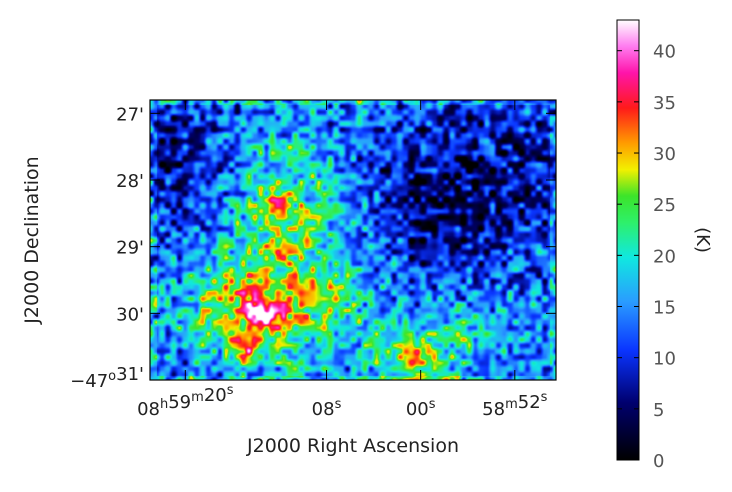 Image resolution: width=732 pixels, height=492 pixels. What do you see at coordinates (130, 114) in the screenshot?
I see `y-tick-label: 27'` at bounding box center [130, 114].